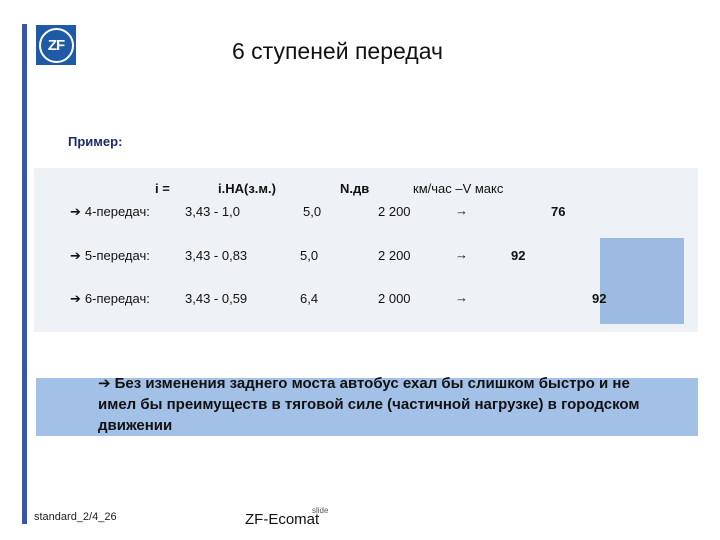 The height and width of the screenshot is (540, 720). What do you see at coordinates (309, 298) in the screenshot?
I see `row-na: 6,4` at bounding box center [309, 298].